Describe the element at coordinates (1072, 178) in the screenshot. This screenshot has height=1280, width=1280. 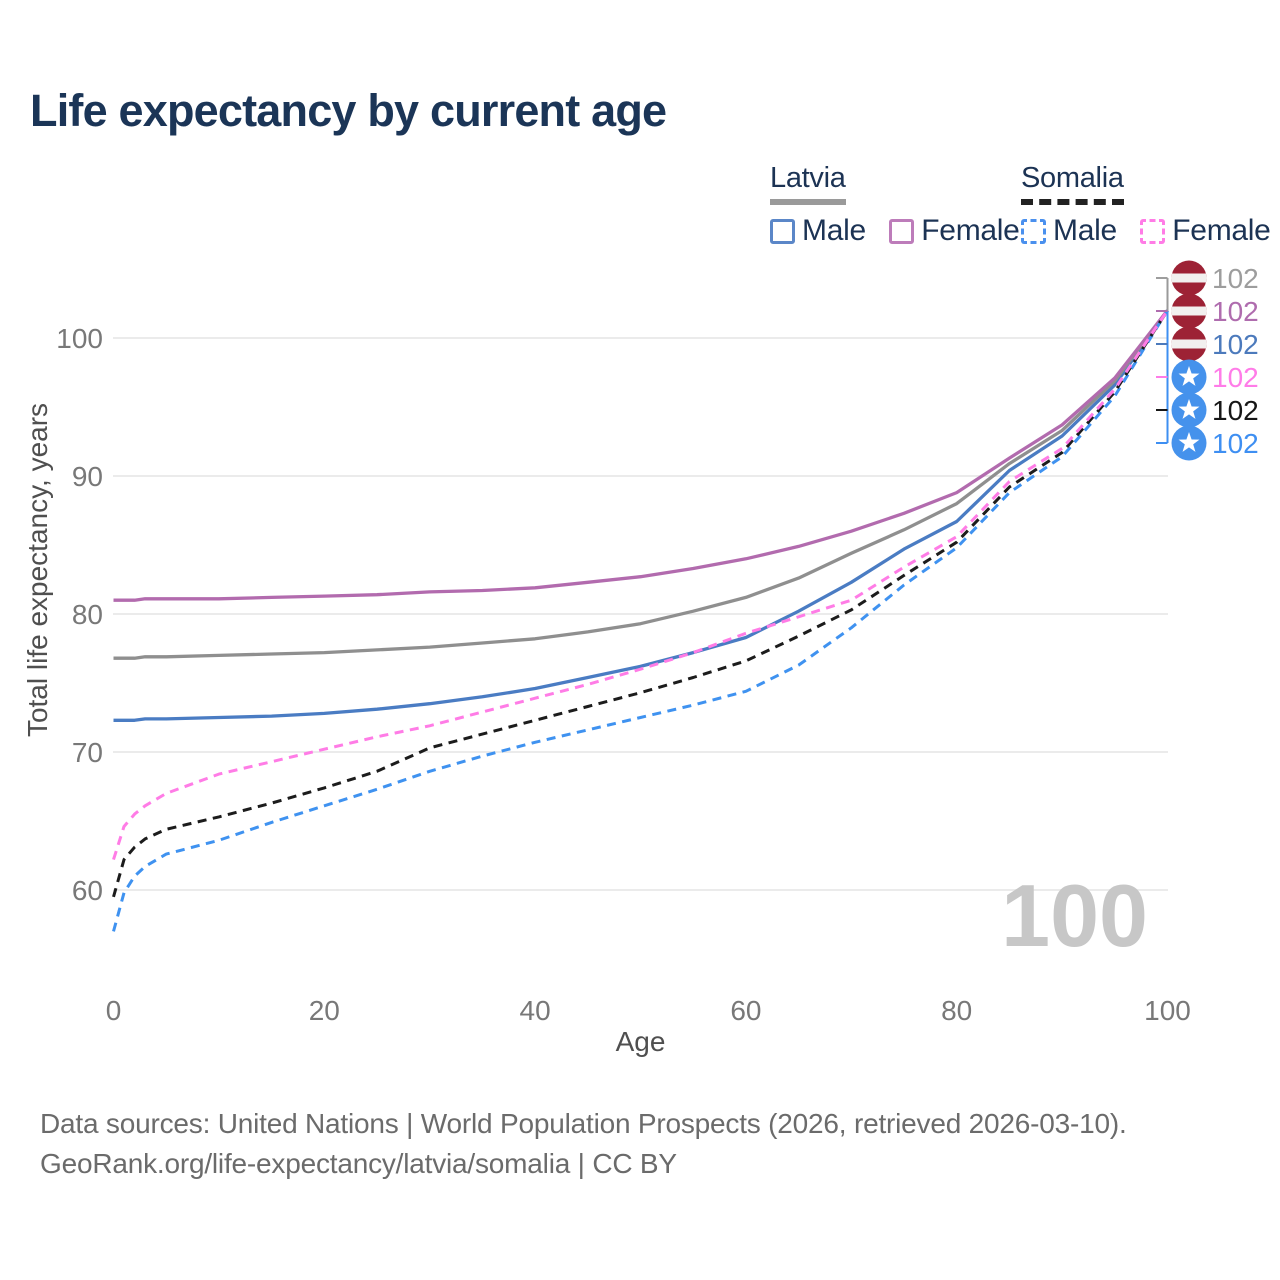
I see `legend-country-somalia: Somalia` at that location.